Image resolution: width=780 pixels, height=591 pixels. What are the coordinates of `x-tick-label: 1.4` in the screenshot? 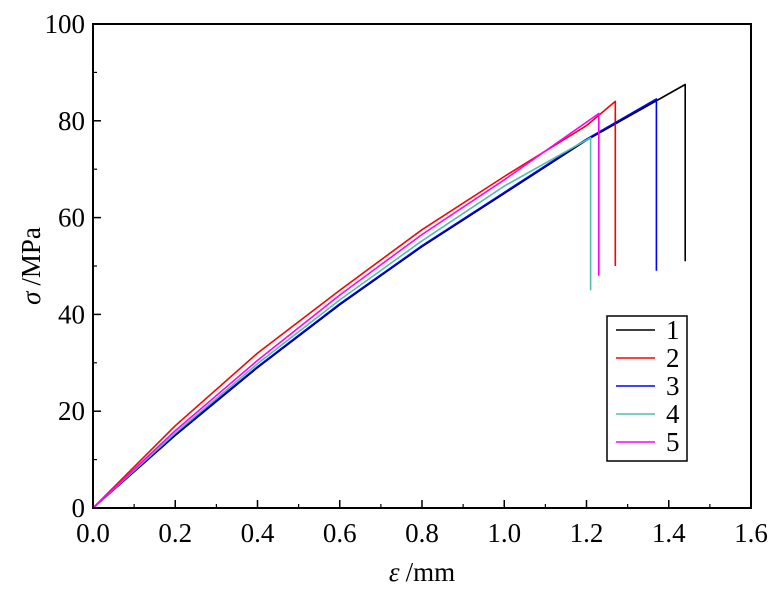 It's located at (669, 533).